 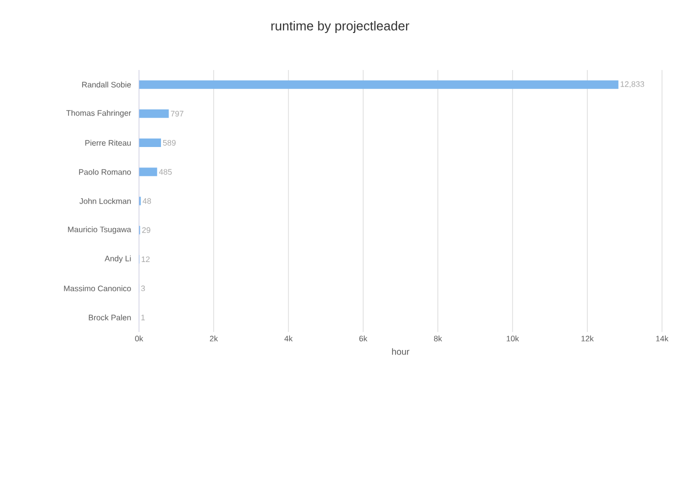 I want to click on chart-title: runtime by projectleader, so click(x=340, y=27).